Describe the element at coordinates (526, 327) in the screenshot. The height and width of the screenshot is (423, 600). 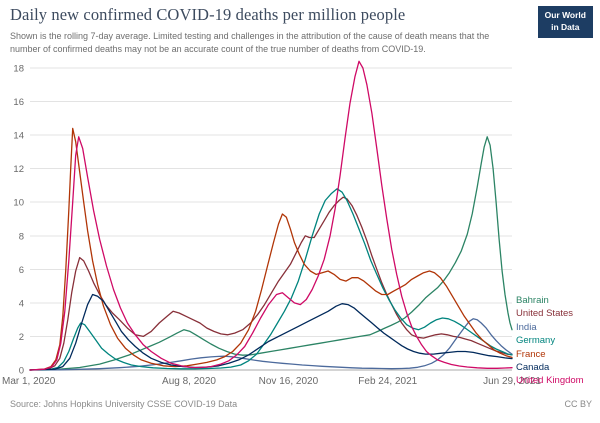
I see `legend-item-india: India` at that location.